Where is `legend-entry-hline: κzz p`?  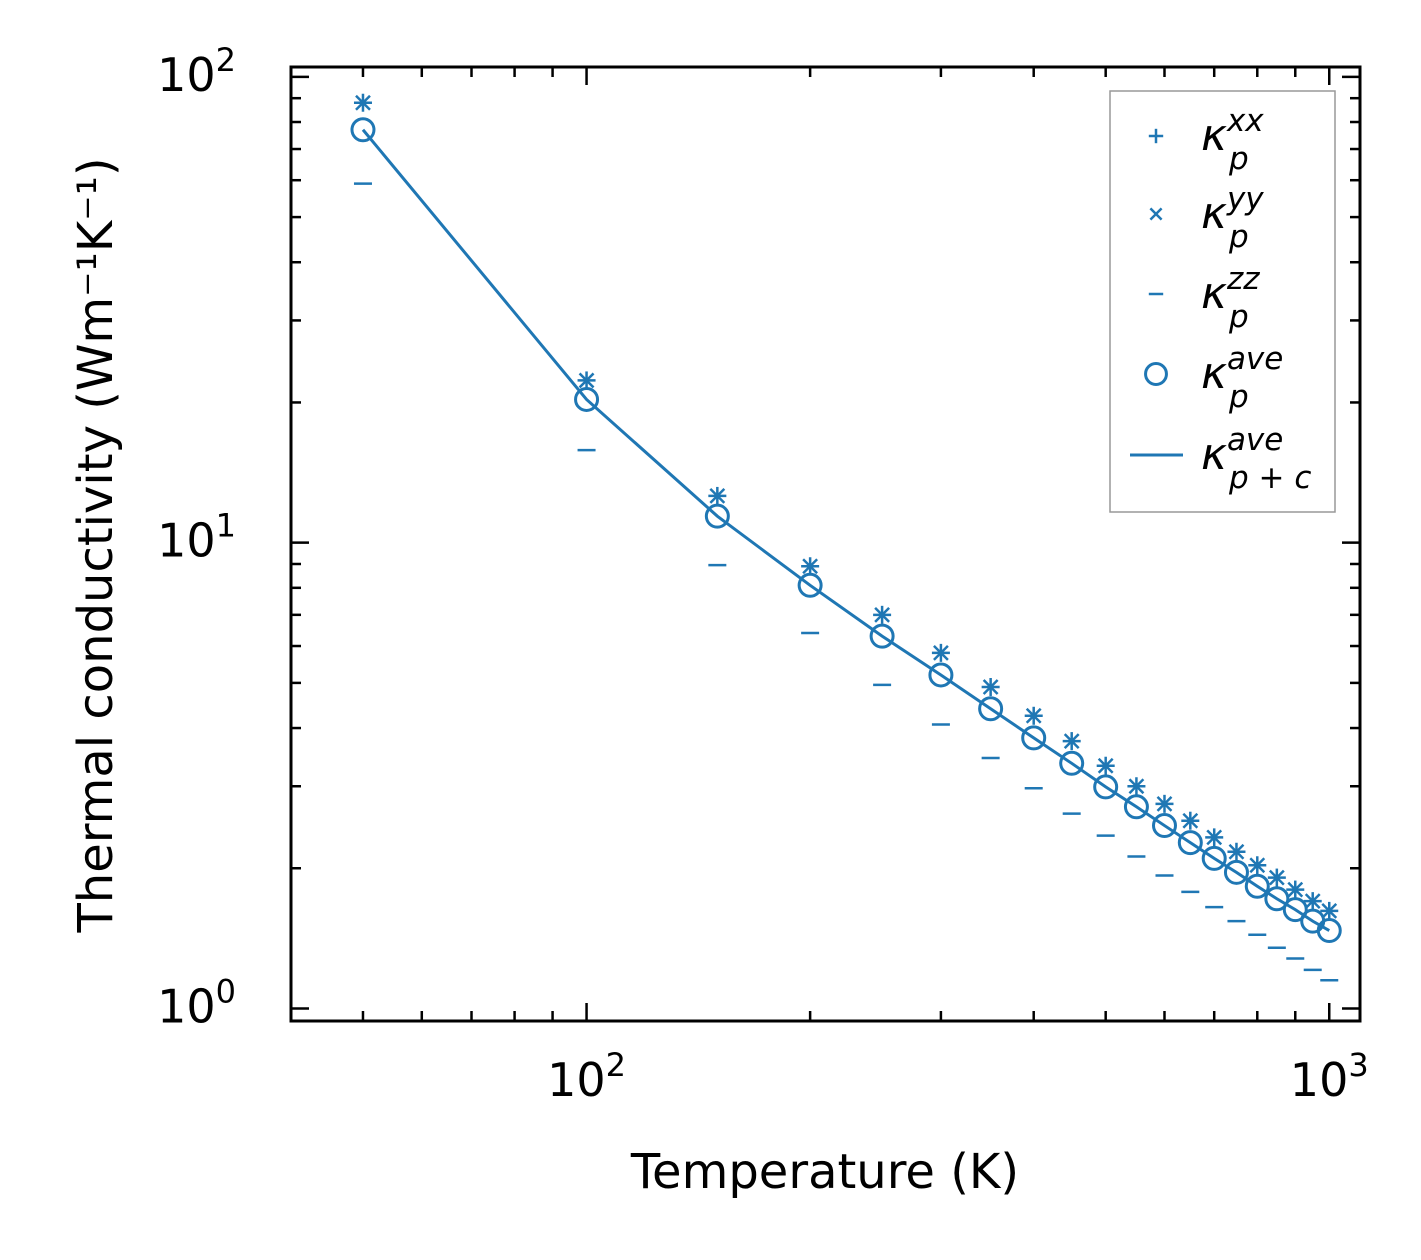
legend-entry-hline: κzz p is located at coordinates (1204, 298).